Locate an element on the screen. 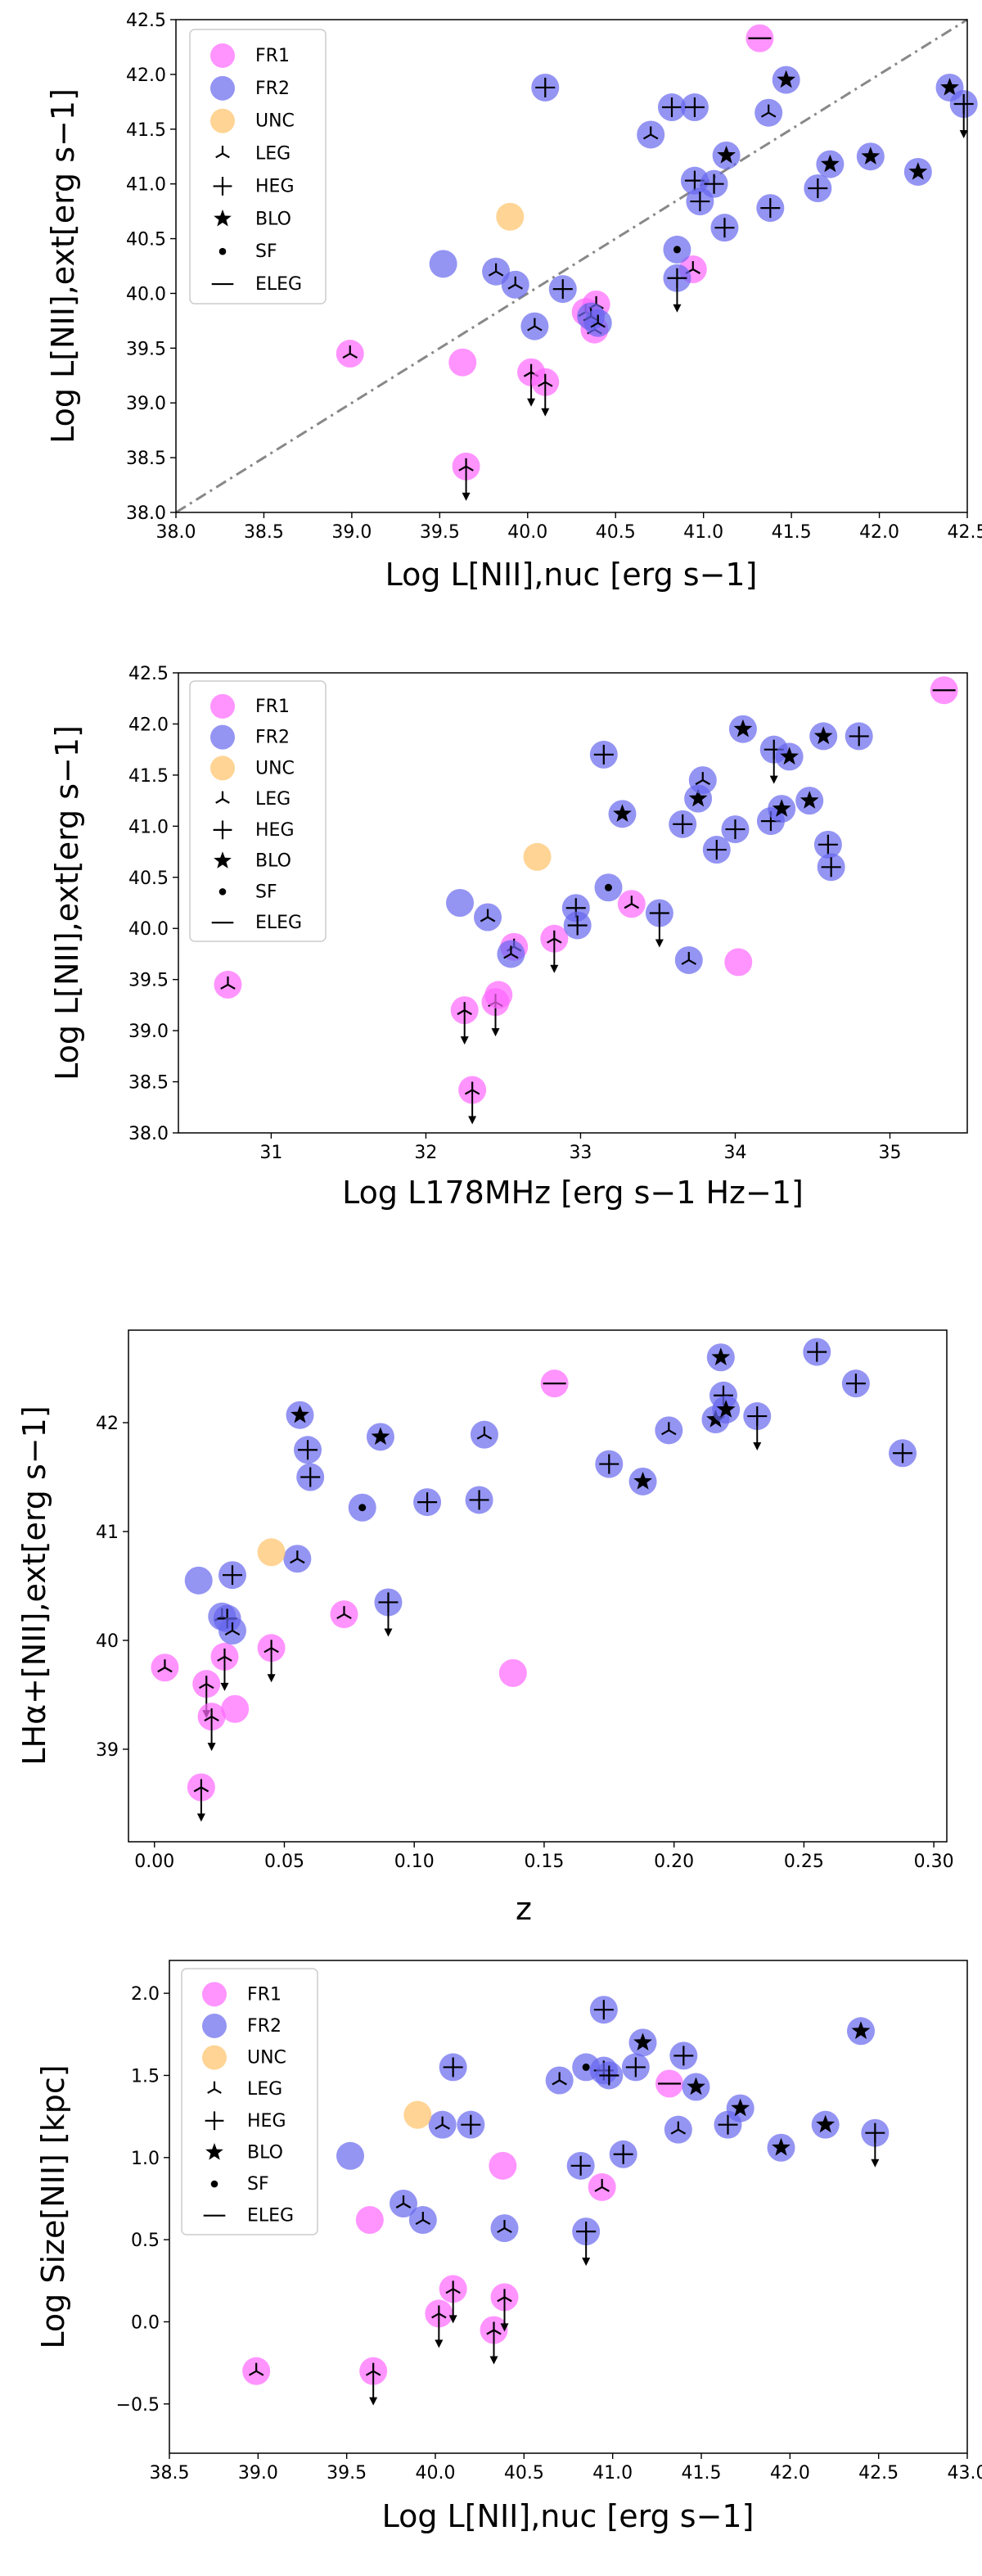 The image size is (982, 2576). legend-entry: UNC is located at coordinates (244, 2057).